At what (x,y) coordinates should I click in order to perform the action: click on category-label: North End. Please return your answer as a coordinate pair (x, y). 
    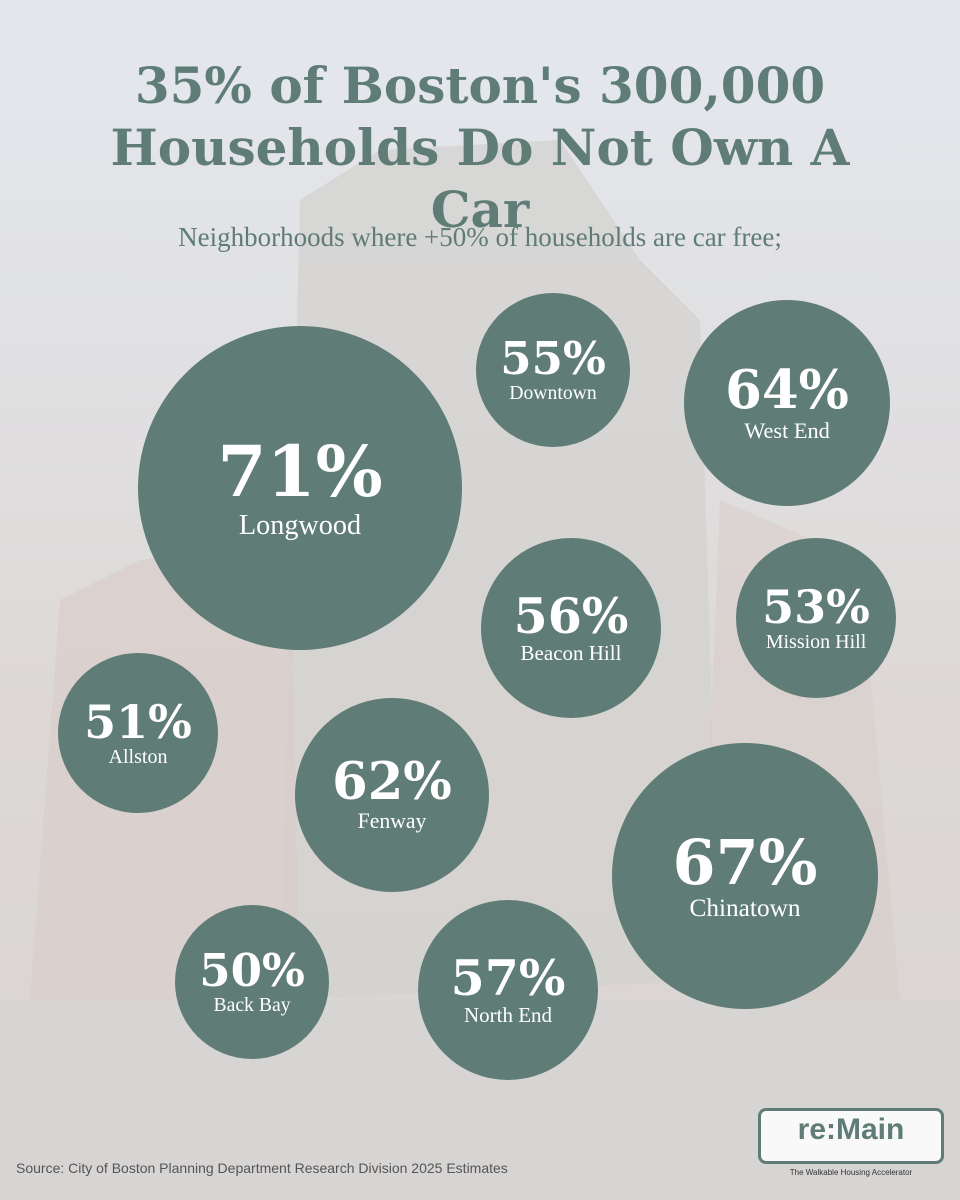
    Looking at the image, I should click on (508, 1015).